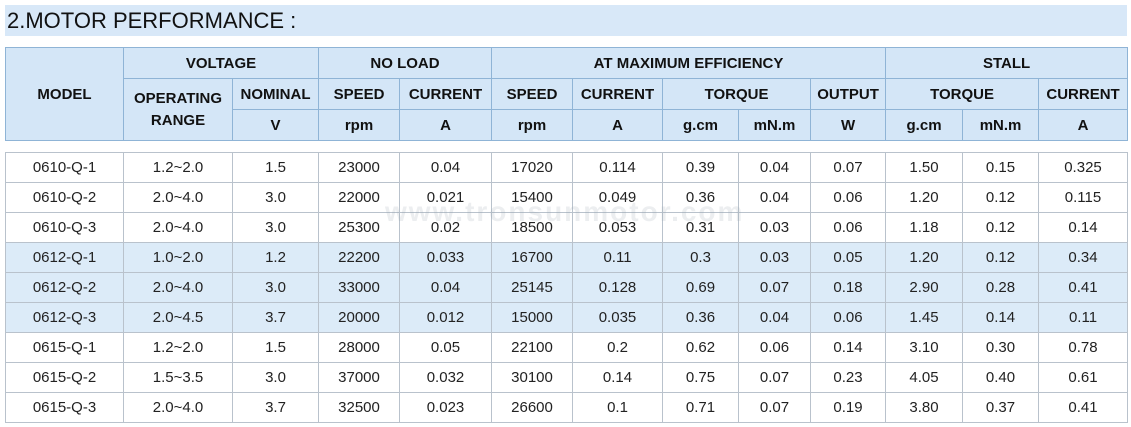 This screenshot has height=427, width=1131. Describe the element at coordinates (359, 167) in the screenshot. I see `data-cell: 23000` at that location.